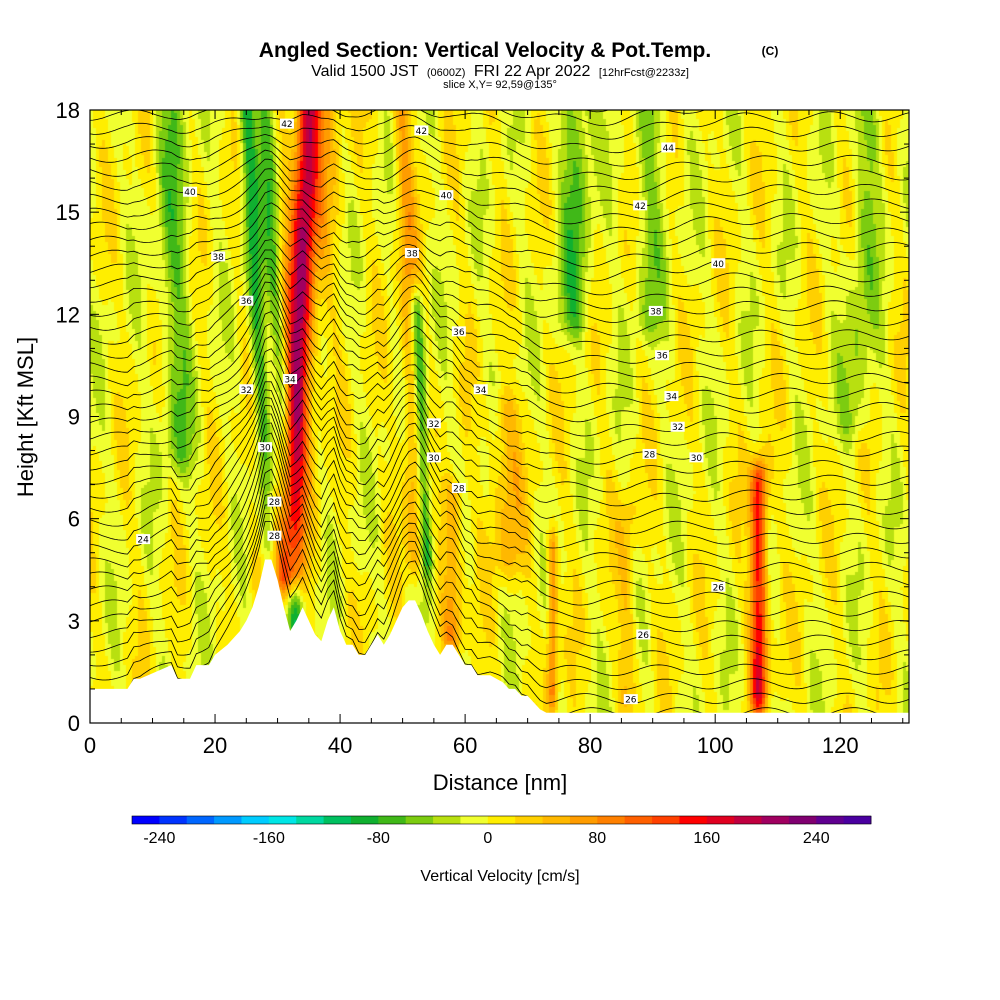 This screenshot has height=1000, width=1000. I want to click on x-tick-label: 40, so click(340, 745).